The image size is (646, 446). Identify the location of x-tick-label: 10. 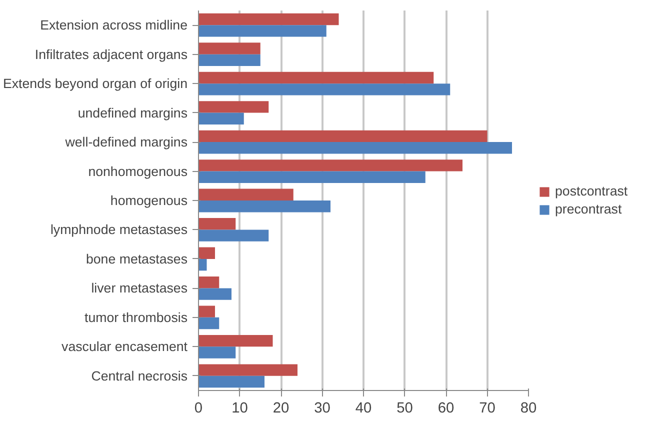
(240, 408).